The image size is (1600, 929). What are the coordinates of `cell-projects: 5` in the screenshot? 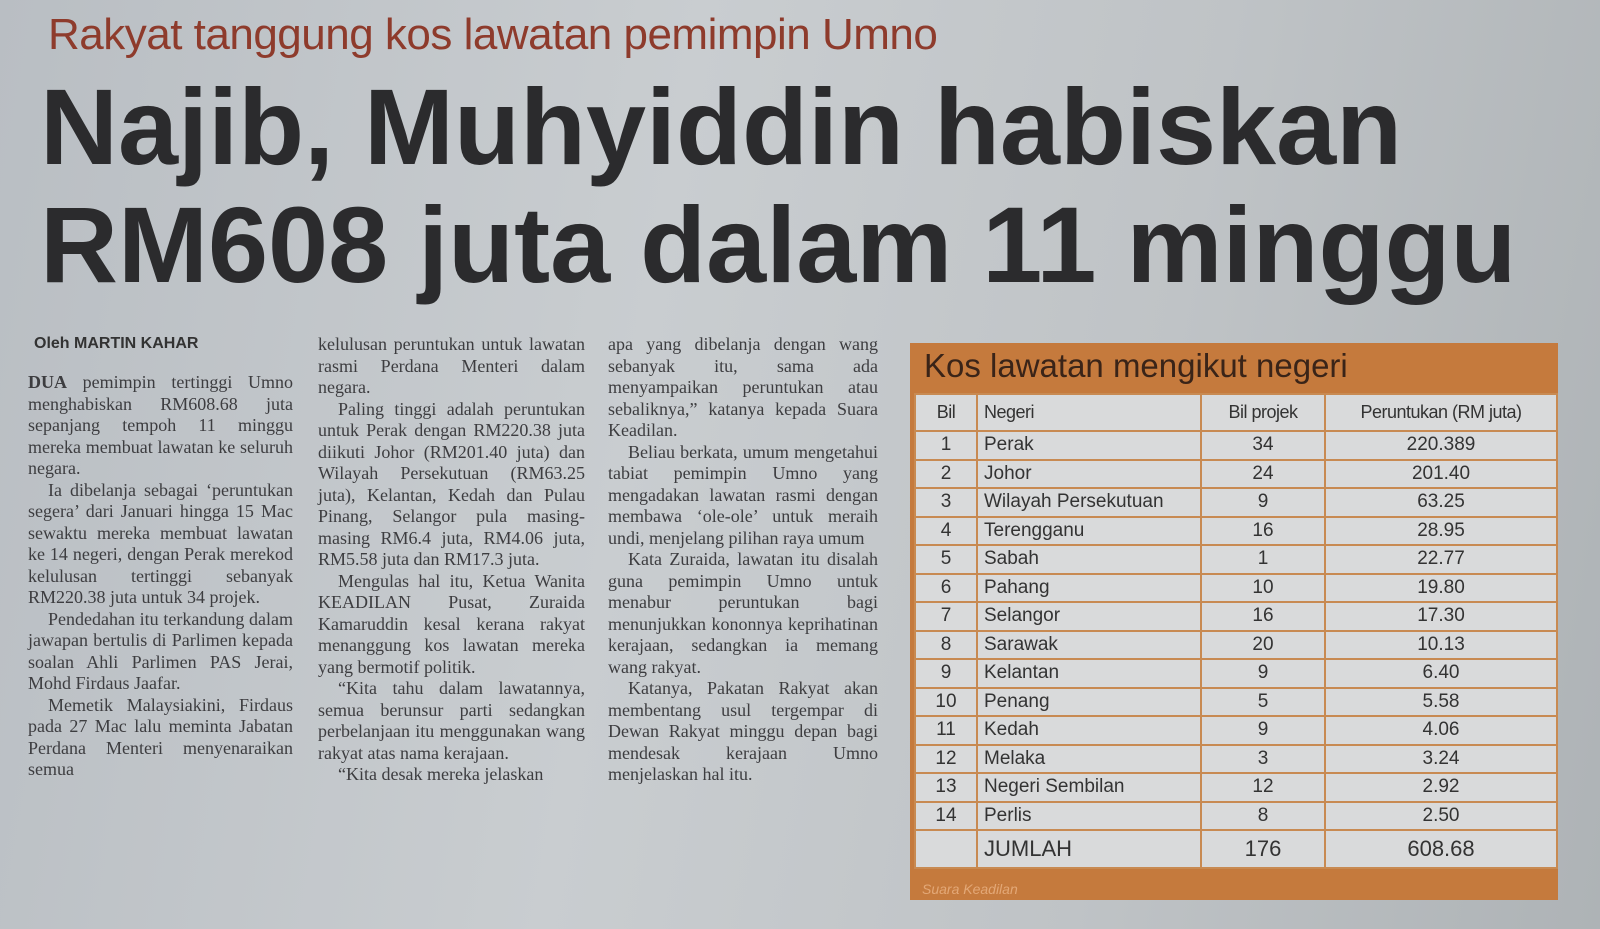 It's located at (1263, 701).